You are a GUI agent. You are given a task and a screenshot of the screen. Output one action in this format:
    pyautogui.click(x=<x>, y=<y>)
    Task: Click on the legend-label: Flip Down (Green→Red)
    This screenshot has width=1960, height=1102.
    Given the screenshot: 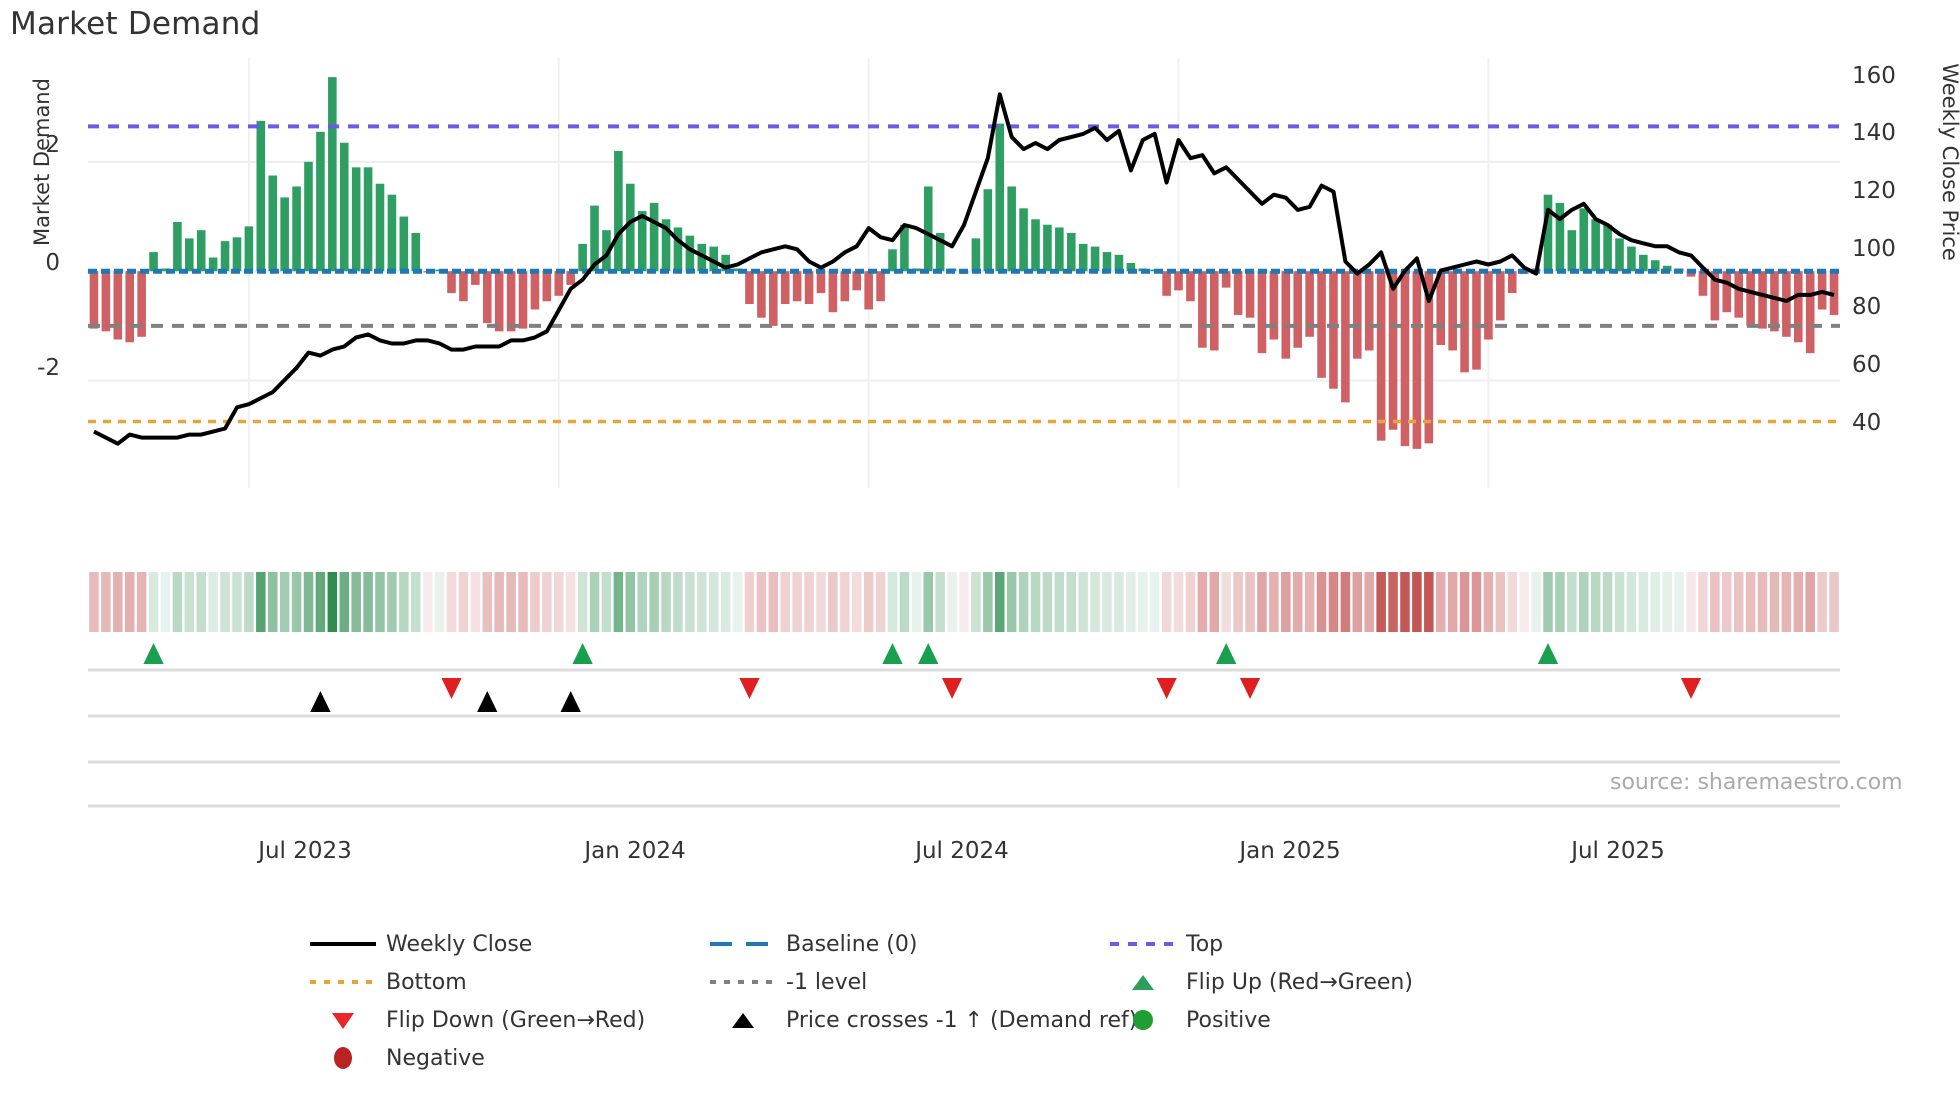 What is the action you would take?
    pyautogui.click(x=516, y=1020)
    